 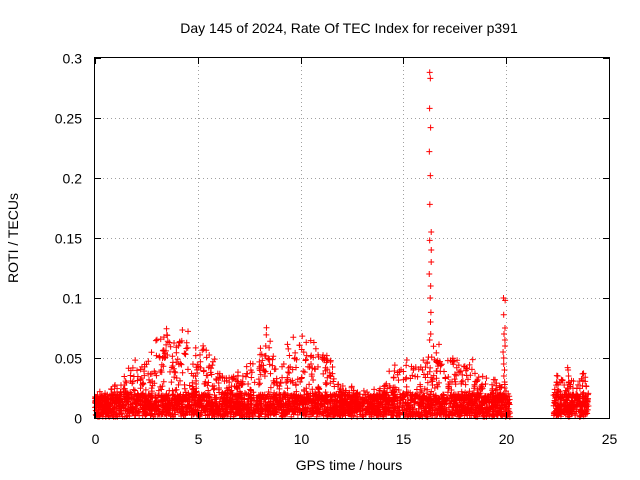 I want to click on y-tick-label: 0.2, so click(x=73, y=179).